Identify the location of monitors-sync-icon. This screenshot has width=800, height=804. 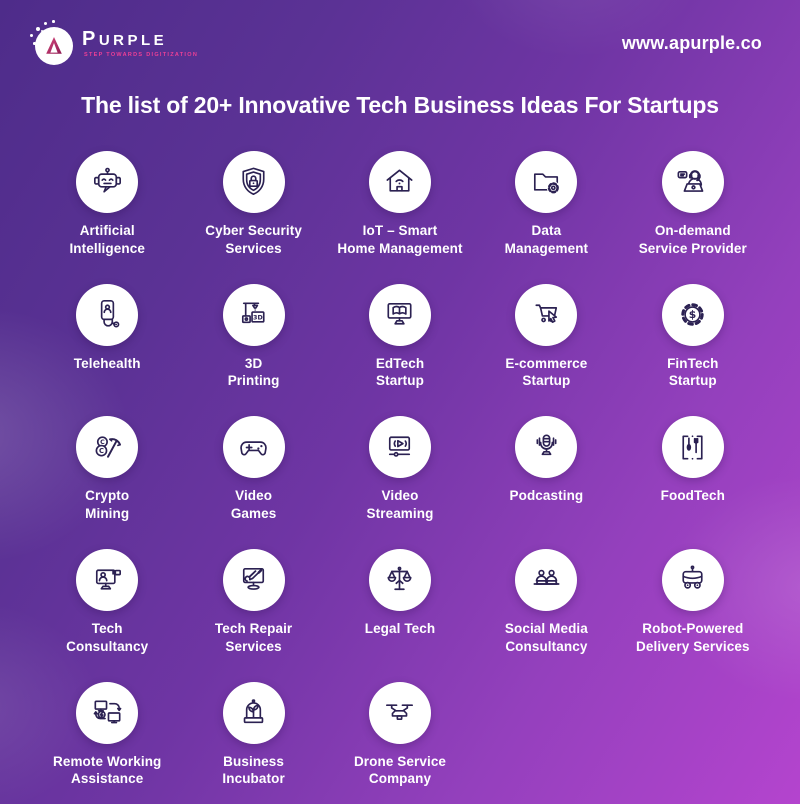
(107, 712).